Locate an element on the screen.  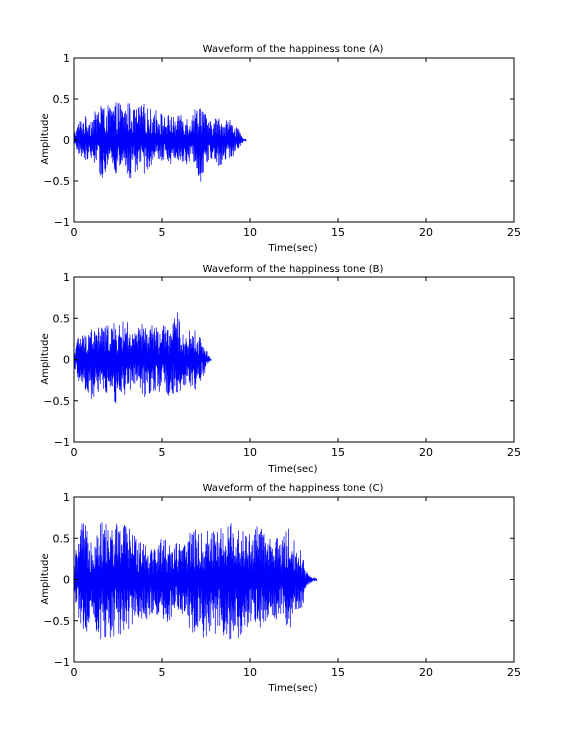
chart-title: Waveform of the happiness tone (B) is located at coordinates (293, 269).